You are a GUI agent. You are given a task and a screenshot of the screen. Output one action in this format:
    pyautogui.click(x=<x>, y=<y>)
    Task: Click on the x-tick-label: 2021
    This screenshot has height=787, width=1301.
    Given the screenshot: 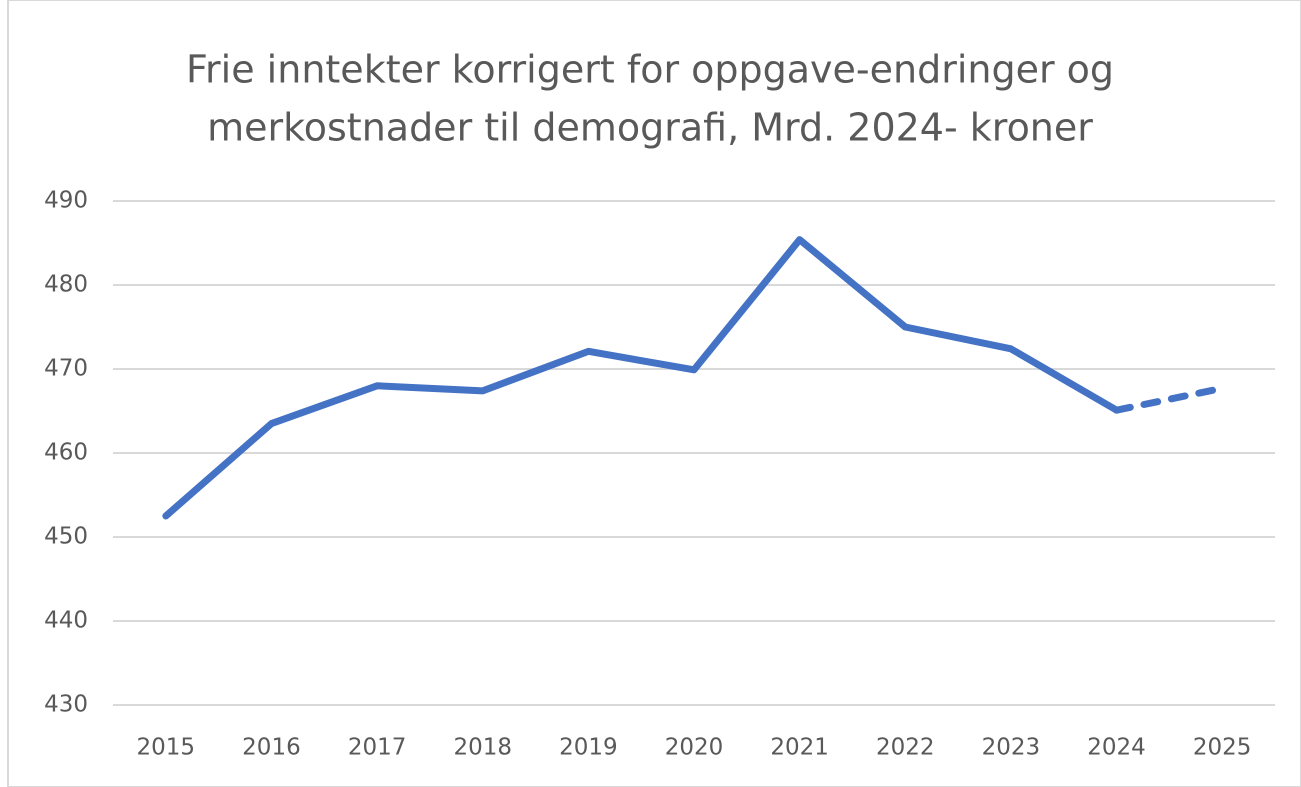 What is the action you would take?
    pyautogui.click(x=799, y=748)
    